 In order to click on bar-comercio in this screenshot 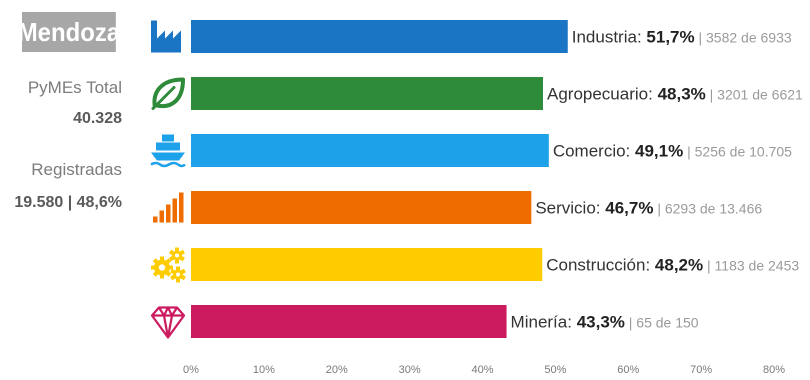, I will do `click(370, 150)`.